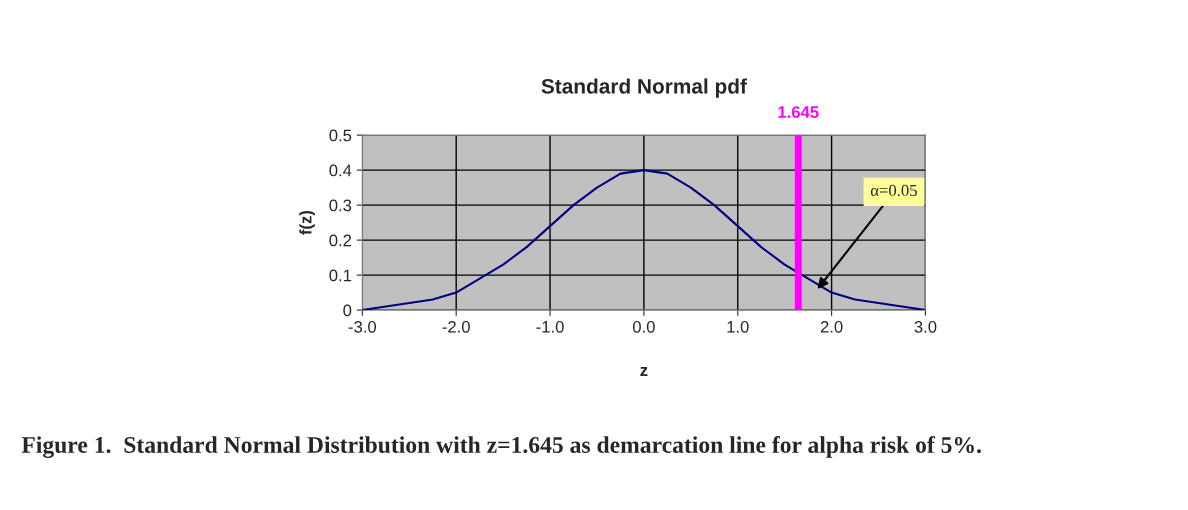 The height and width of the screenshot is (510, 1188). I want to click on x-tick-label: 1.0, so click(738, 326).